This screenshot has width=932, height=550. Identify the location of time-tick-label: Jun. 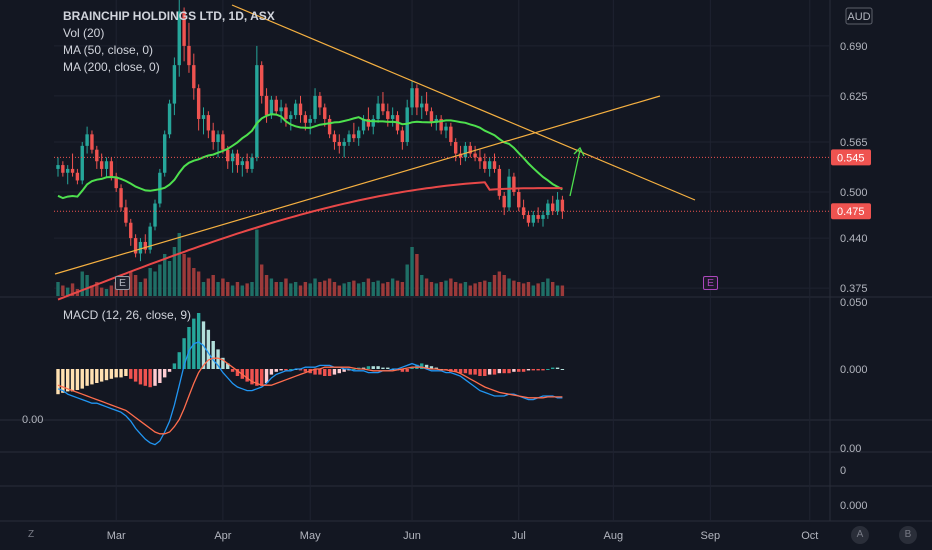
(412, 536).